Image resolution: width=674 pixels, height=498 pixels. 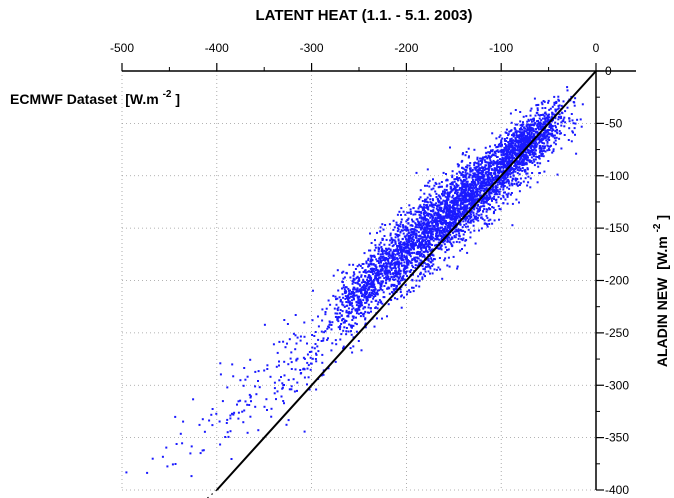 I want to click on y-tick-label: -200, so click(x=617, y=281).